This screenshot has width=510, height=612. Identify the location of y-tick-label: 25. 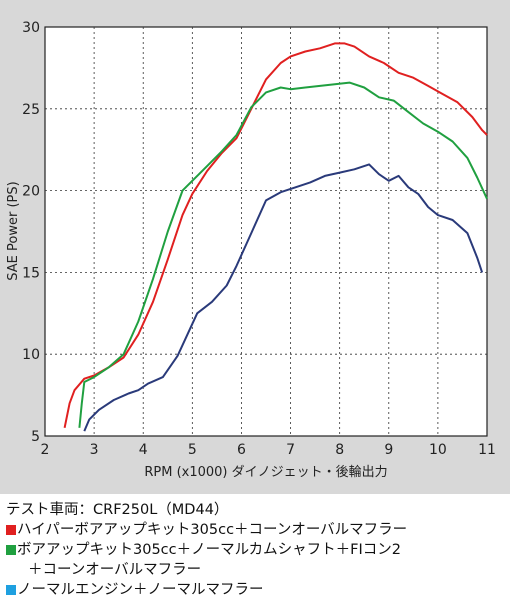
(31, 110).